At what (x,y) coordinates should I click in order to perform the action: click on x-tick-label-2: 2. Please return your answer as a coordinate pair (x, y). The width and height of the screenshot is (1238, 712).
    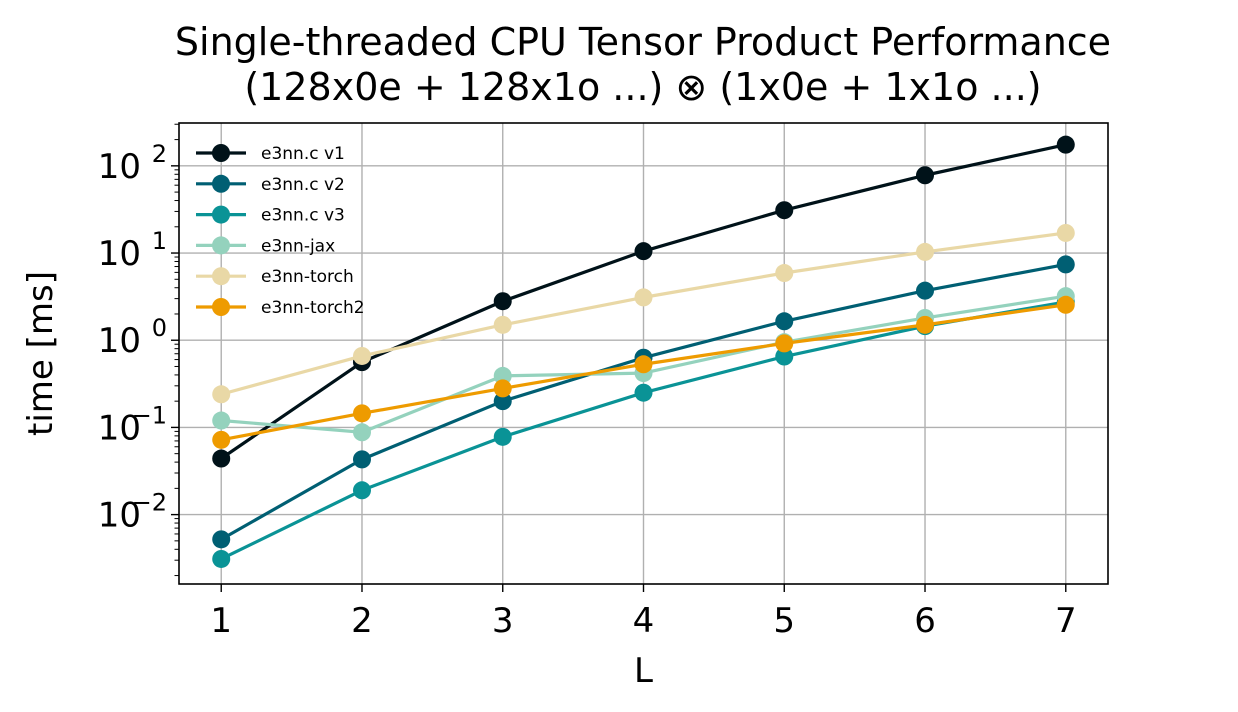
    Looking at the image, I should click on (362, 621).